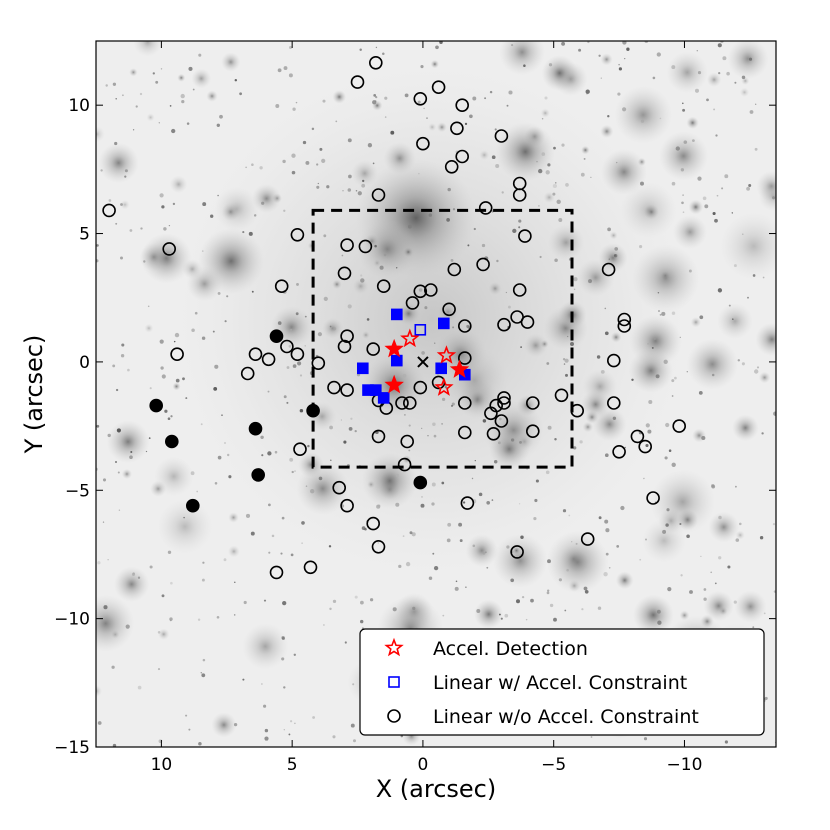 This screenshot has height=830, width=830. Describe the element at coordinates (292, 765) in the screenshot. I see `x-tick-label: 5` at that location.